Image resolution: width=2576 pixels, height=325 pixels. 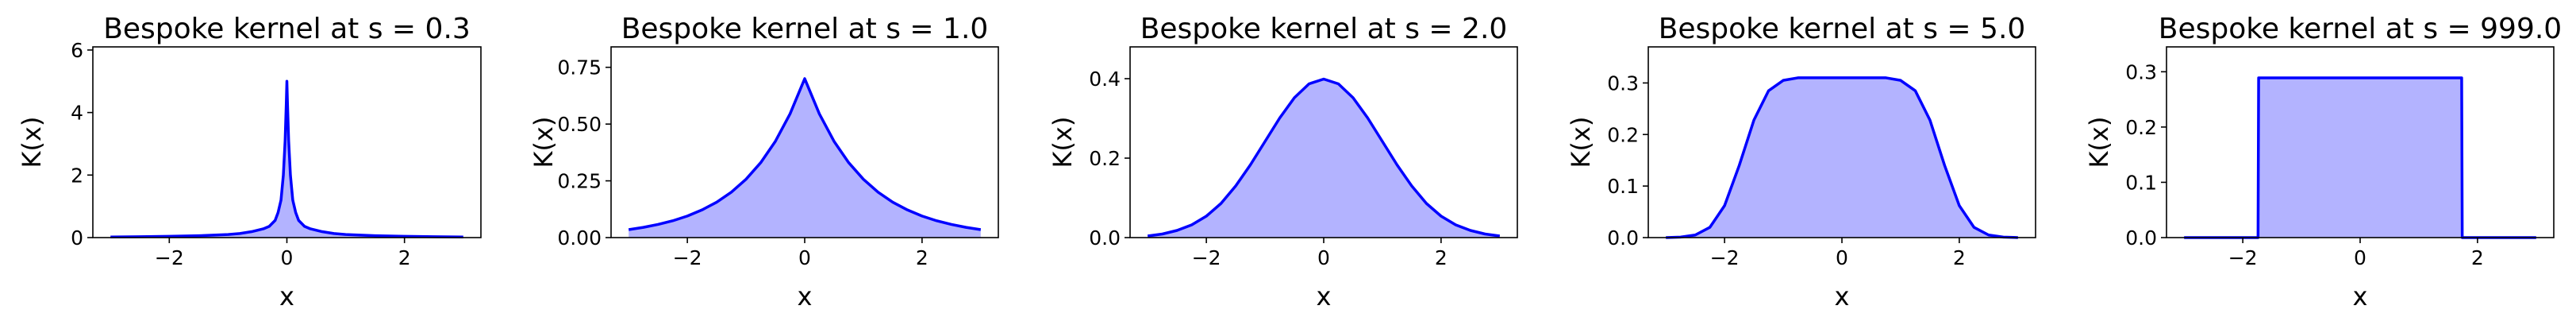 What do you see at coordinates (77, 176) in the screenshot?
I see `y-tick-label: 2` at bounding box center [77, 176].